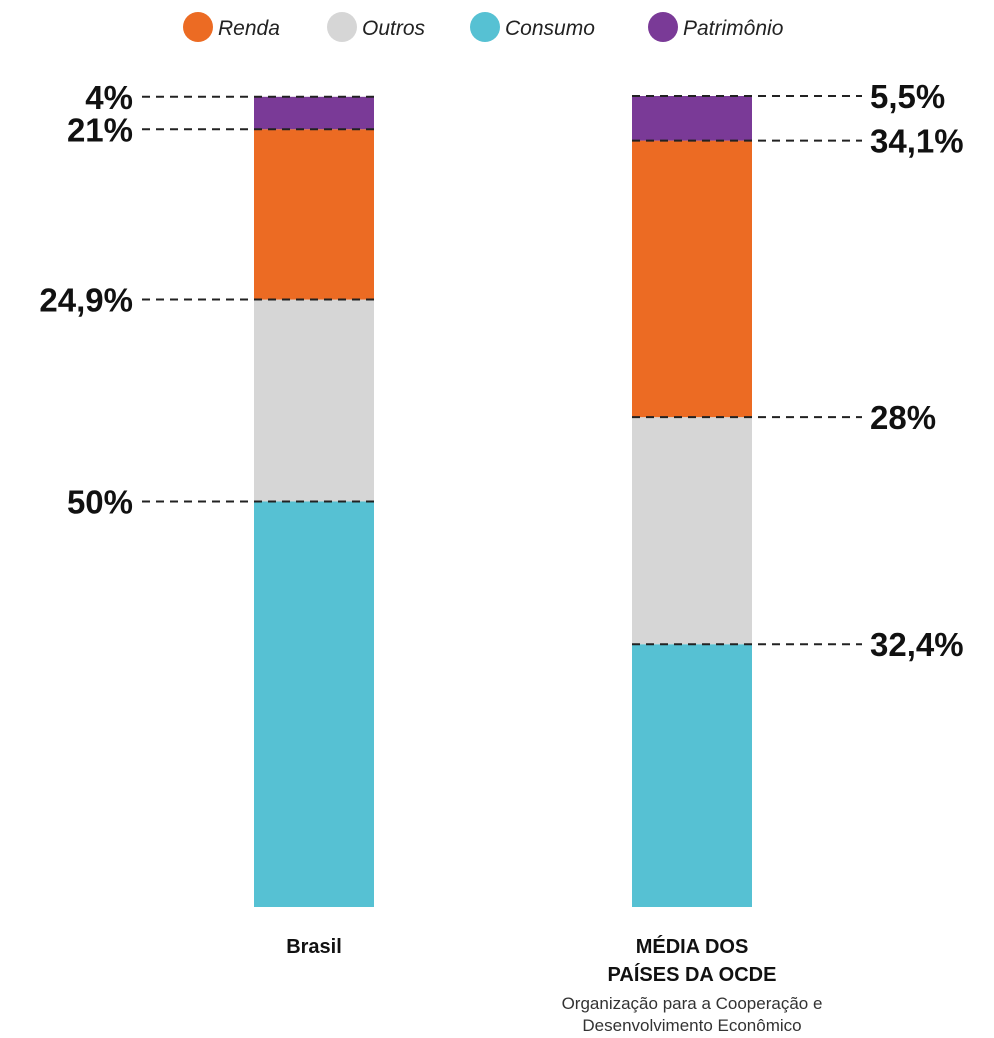 This screenshot has height=1038, width=994. What do you see at coordinates (100, 502) in the screenshot?
I see `data-label-brasil-consumo: 50%` at bounding box center [100, 502].